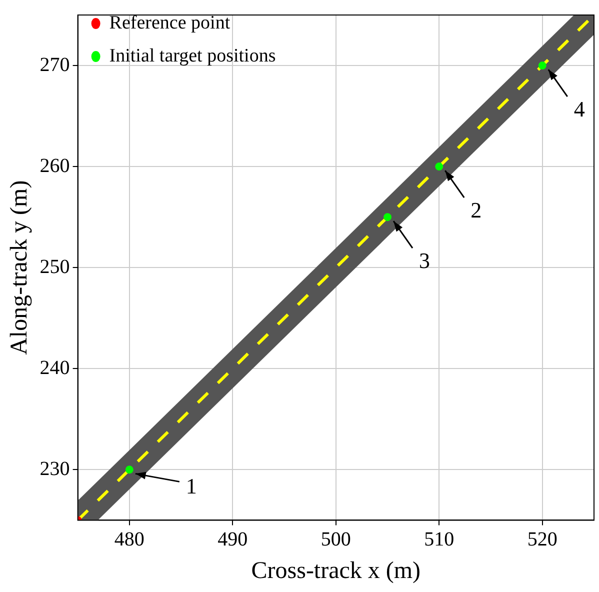 This screenshot has height=592, width=599. What do you see at coordinates (542, 539) in the screenshot?
I see `x-tick-label: 520` at bounding box center [542, 539].